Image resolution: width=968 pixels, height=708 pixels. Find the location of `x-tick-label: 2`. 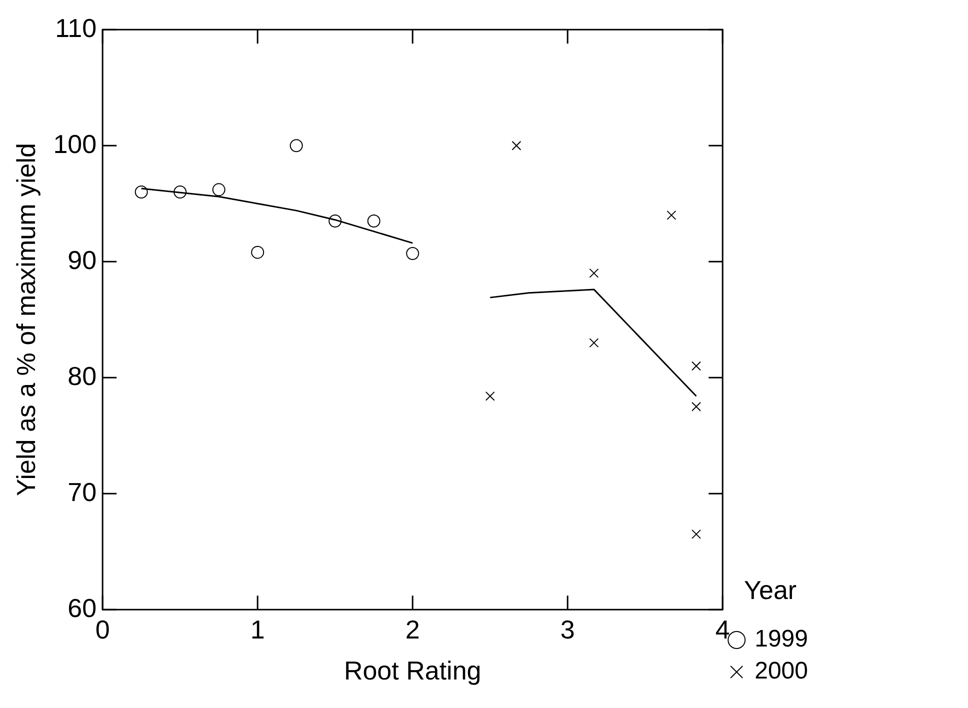

x-tick-label: 2 is located at coordinates (412, 629).